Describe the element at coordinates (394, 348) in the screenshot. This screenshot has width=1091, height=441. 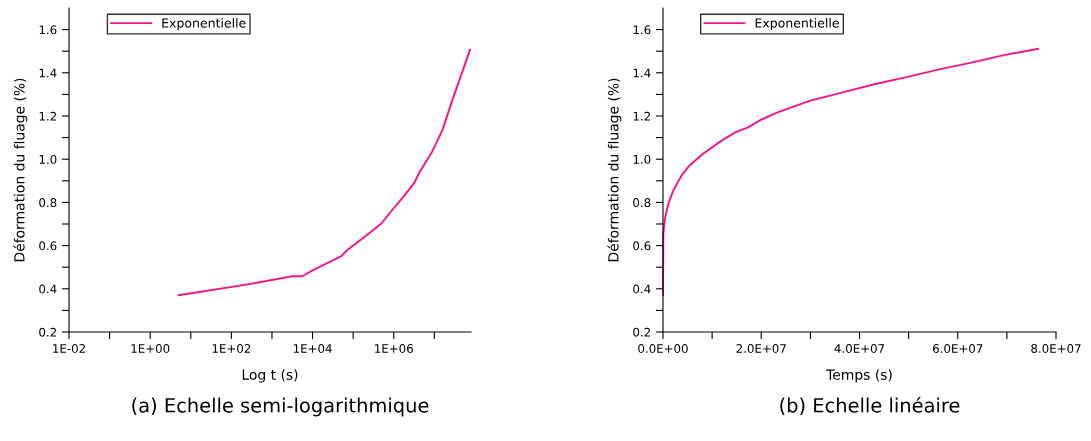
I see `x-tick-label: 1E+06` at that location.